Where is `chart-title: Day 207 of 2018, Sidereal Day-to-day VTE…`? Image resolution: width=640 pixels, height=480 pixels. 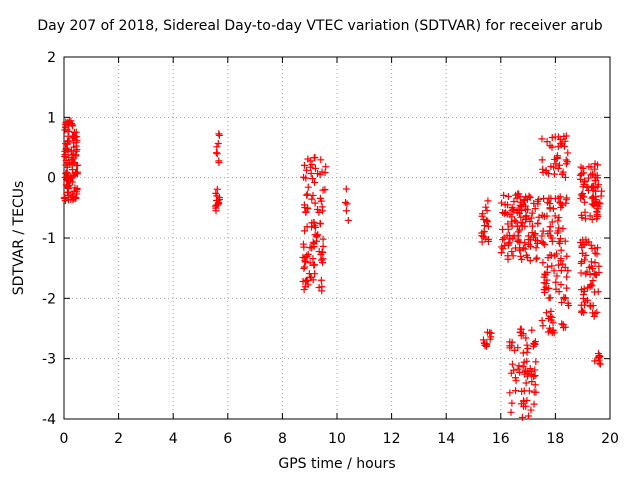 chart-title: Day 207 of 2018, Sidereal Day-to-day VTE… is located at coordinates (320, 26).